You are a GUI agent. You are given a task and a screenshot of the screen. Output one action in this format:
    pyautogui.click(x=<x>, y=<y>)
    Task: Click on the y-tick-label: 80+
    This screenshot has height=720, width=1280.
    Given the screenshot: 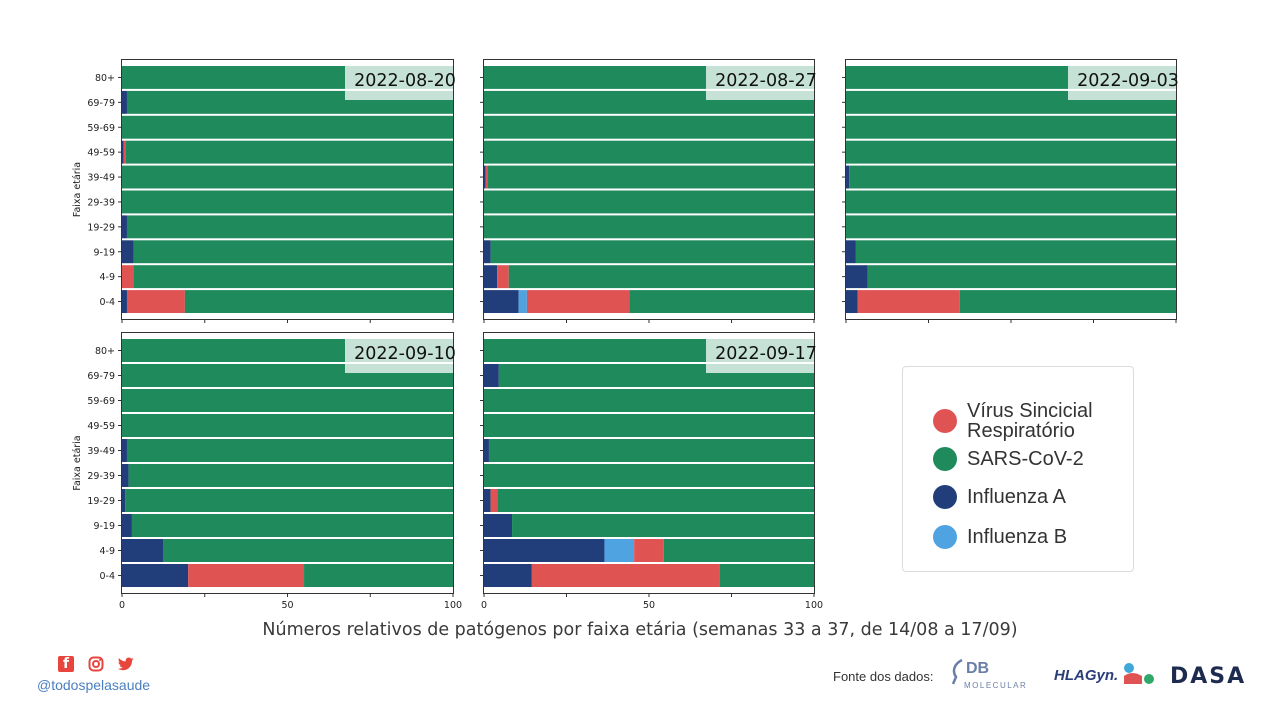 What is the action you would take?
    pyautogui.click(x=105, y=78)
    